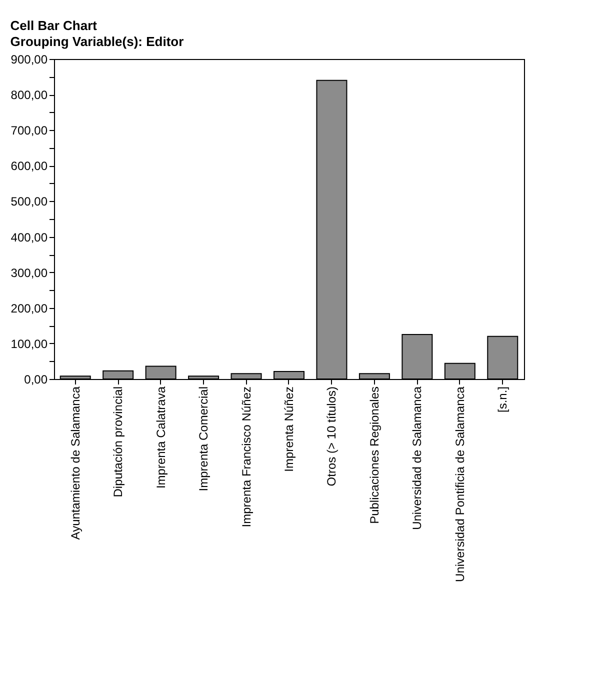 This screenshot has height=691, width=610. Describe the element at coordinates (246, 457) in the screenshot. I see `x-tick-label: Imprenta Francisco Núñez` at that location.